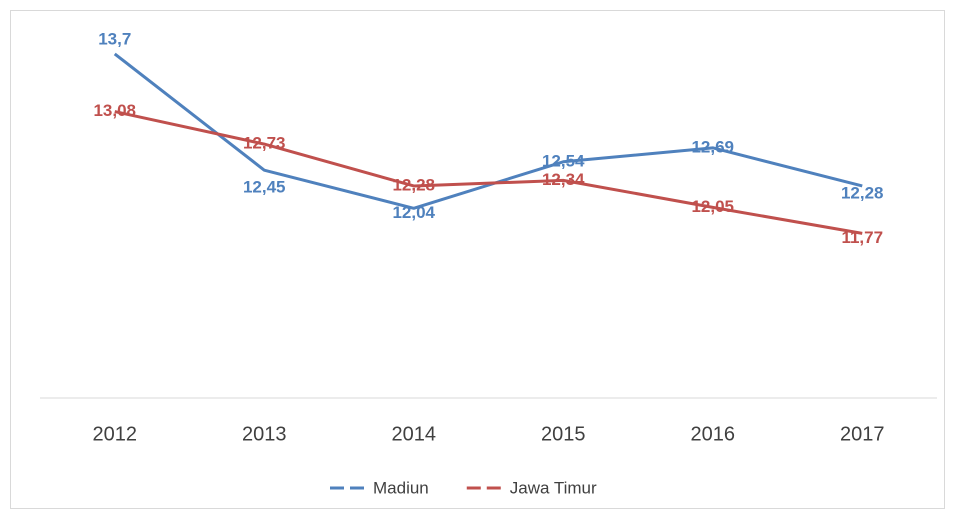 This screenshot has width=953, height=517. Describe the element at coordinates (862, 434) in the screenshot. I see `x-tick-label: 2017` at that location.